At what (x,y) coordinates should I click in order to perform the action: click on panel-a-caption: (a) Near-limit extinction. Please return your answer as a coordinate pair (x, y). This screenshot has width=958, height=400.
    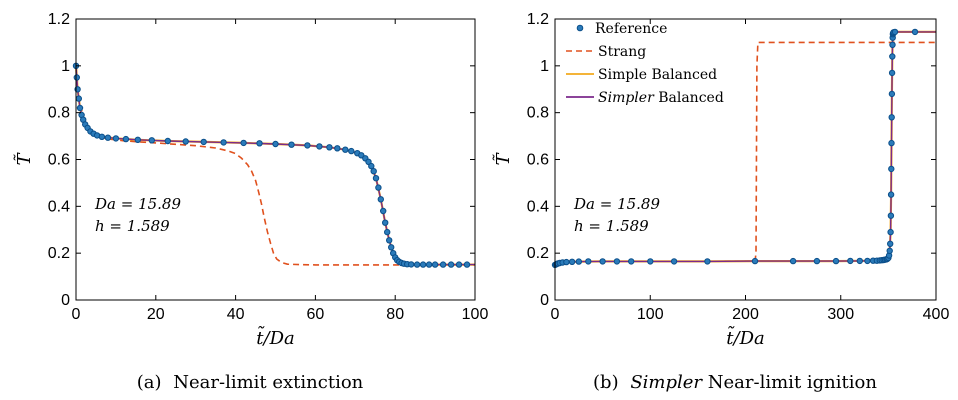
    Looking at the image, I should click on (250, 382).